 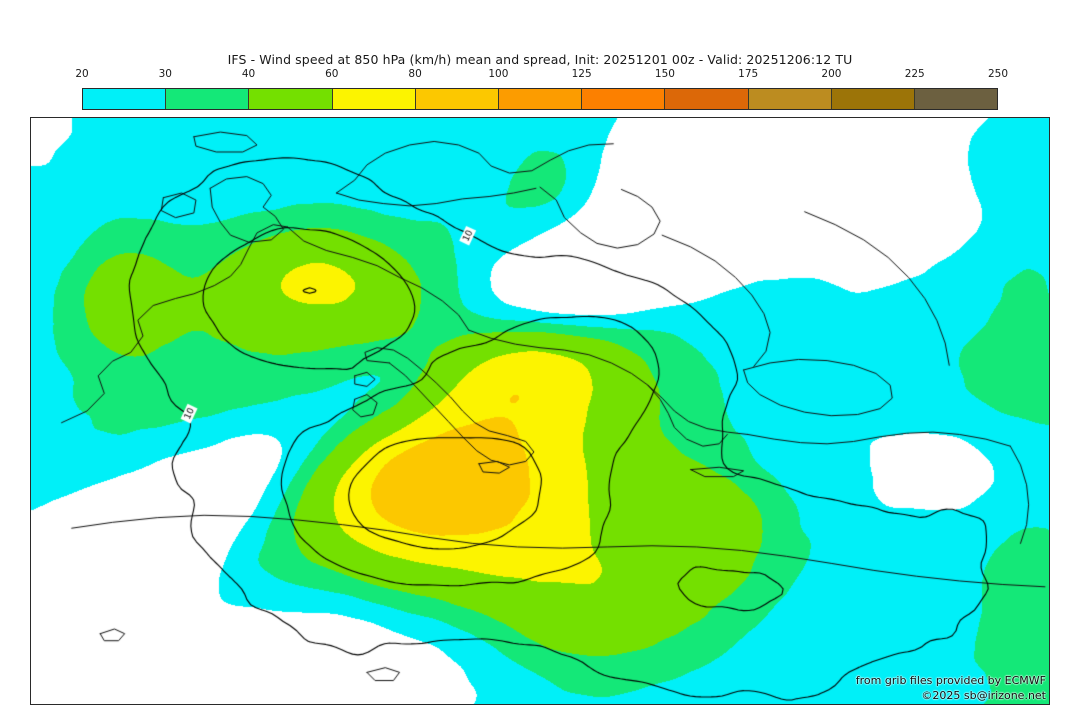 What do you see at coordinates (415, 74) in the screenshot?
I see `colorbar-tick-80: 80` at bounding box center [415, 74].